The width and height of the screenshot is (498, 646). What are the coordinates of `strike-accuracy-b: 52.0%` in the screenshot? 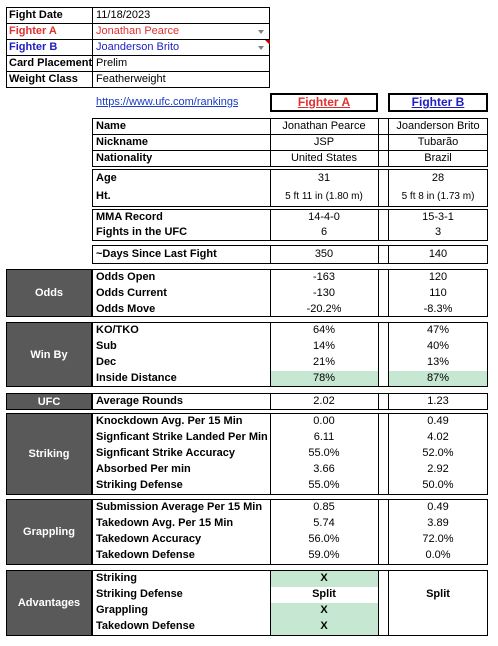 It's located at (438, 453).